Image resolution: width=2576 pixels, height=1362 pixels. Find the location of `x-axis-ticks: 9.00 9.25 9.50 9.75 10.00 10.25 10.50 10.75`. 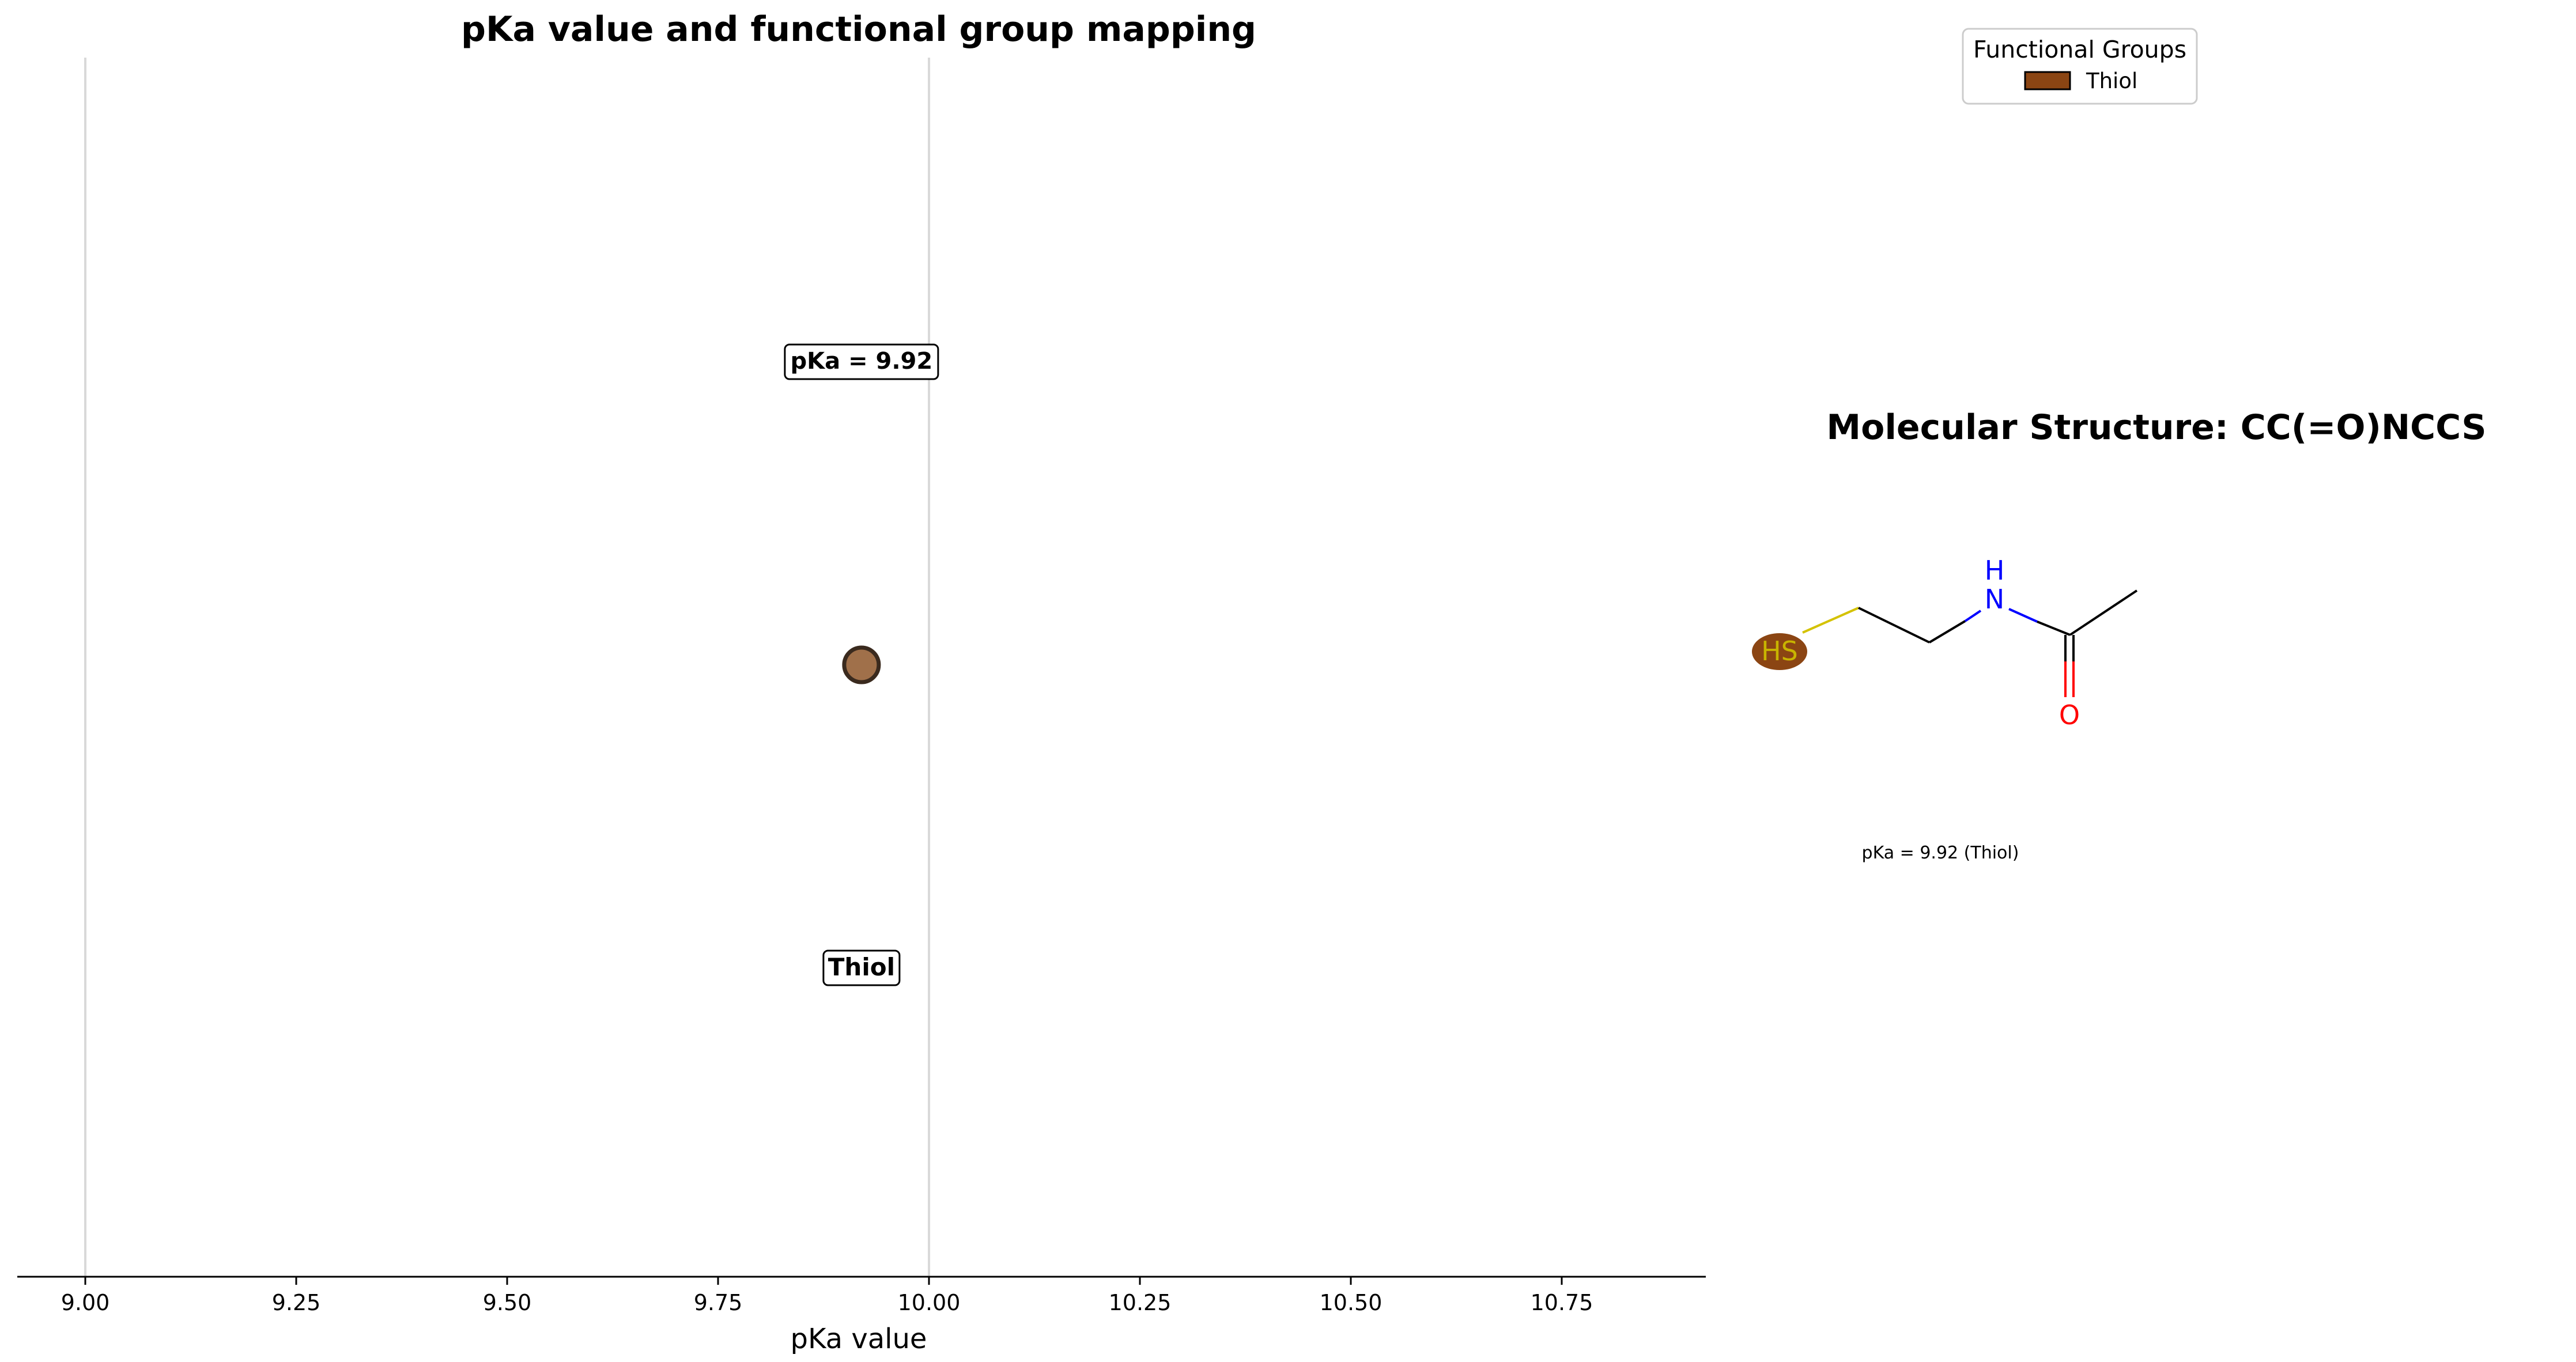

x-axis-ticks: 9.00 9.25 9.50 9.75 10.00 10.25 10.50 10.75 is located at coordinates (827, 1296).